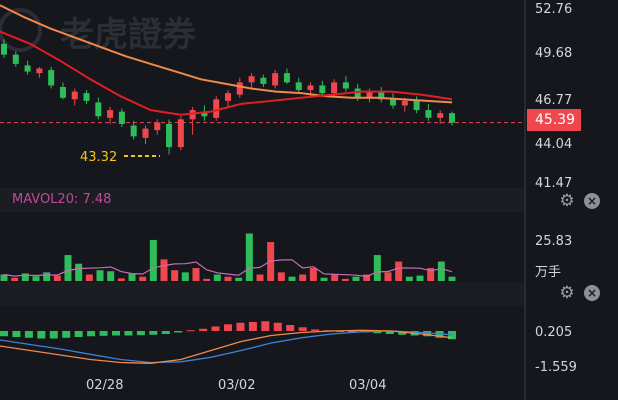  Describe the element at coordinates (553, 332) in the screenshot. I see `macd-axis-tick: 0.205` at that location.